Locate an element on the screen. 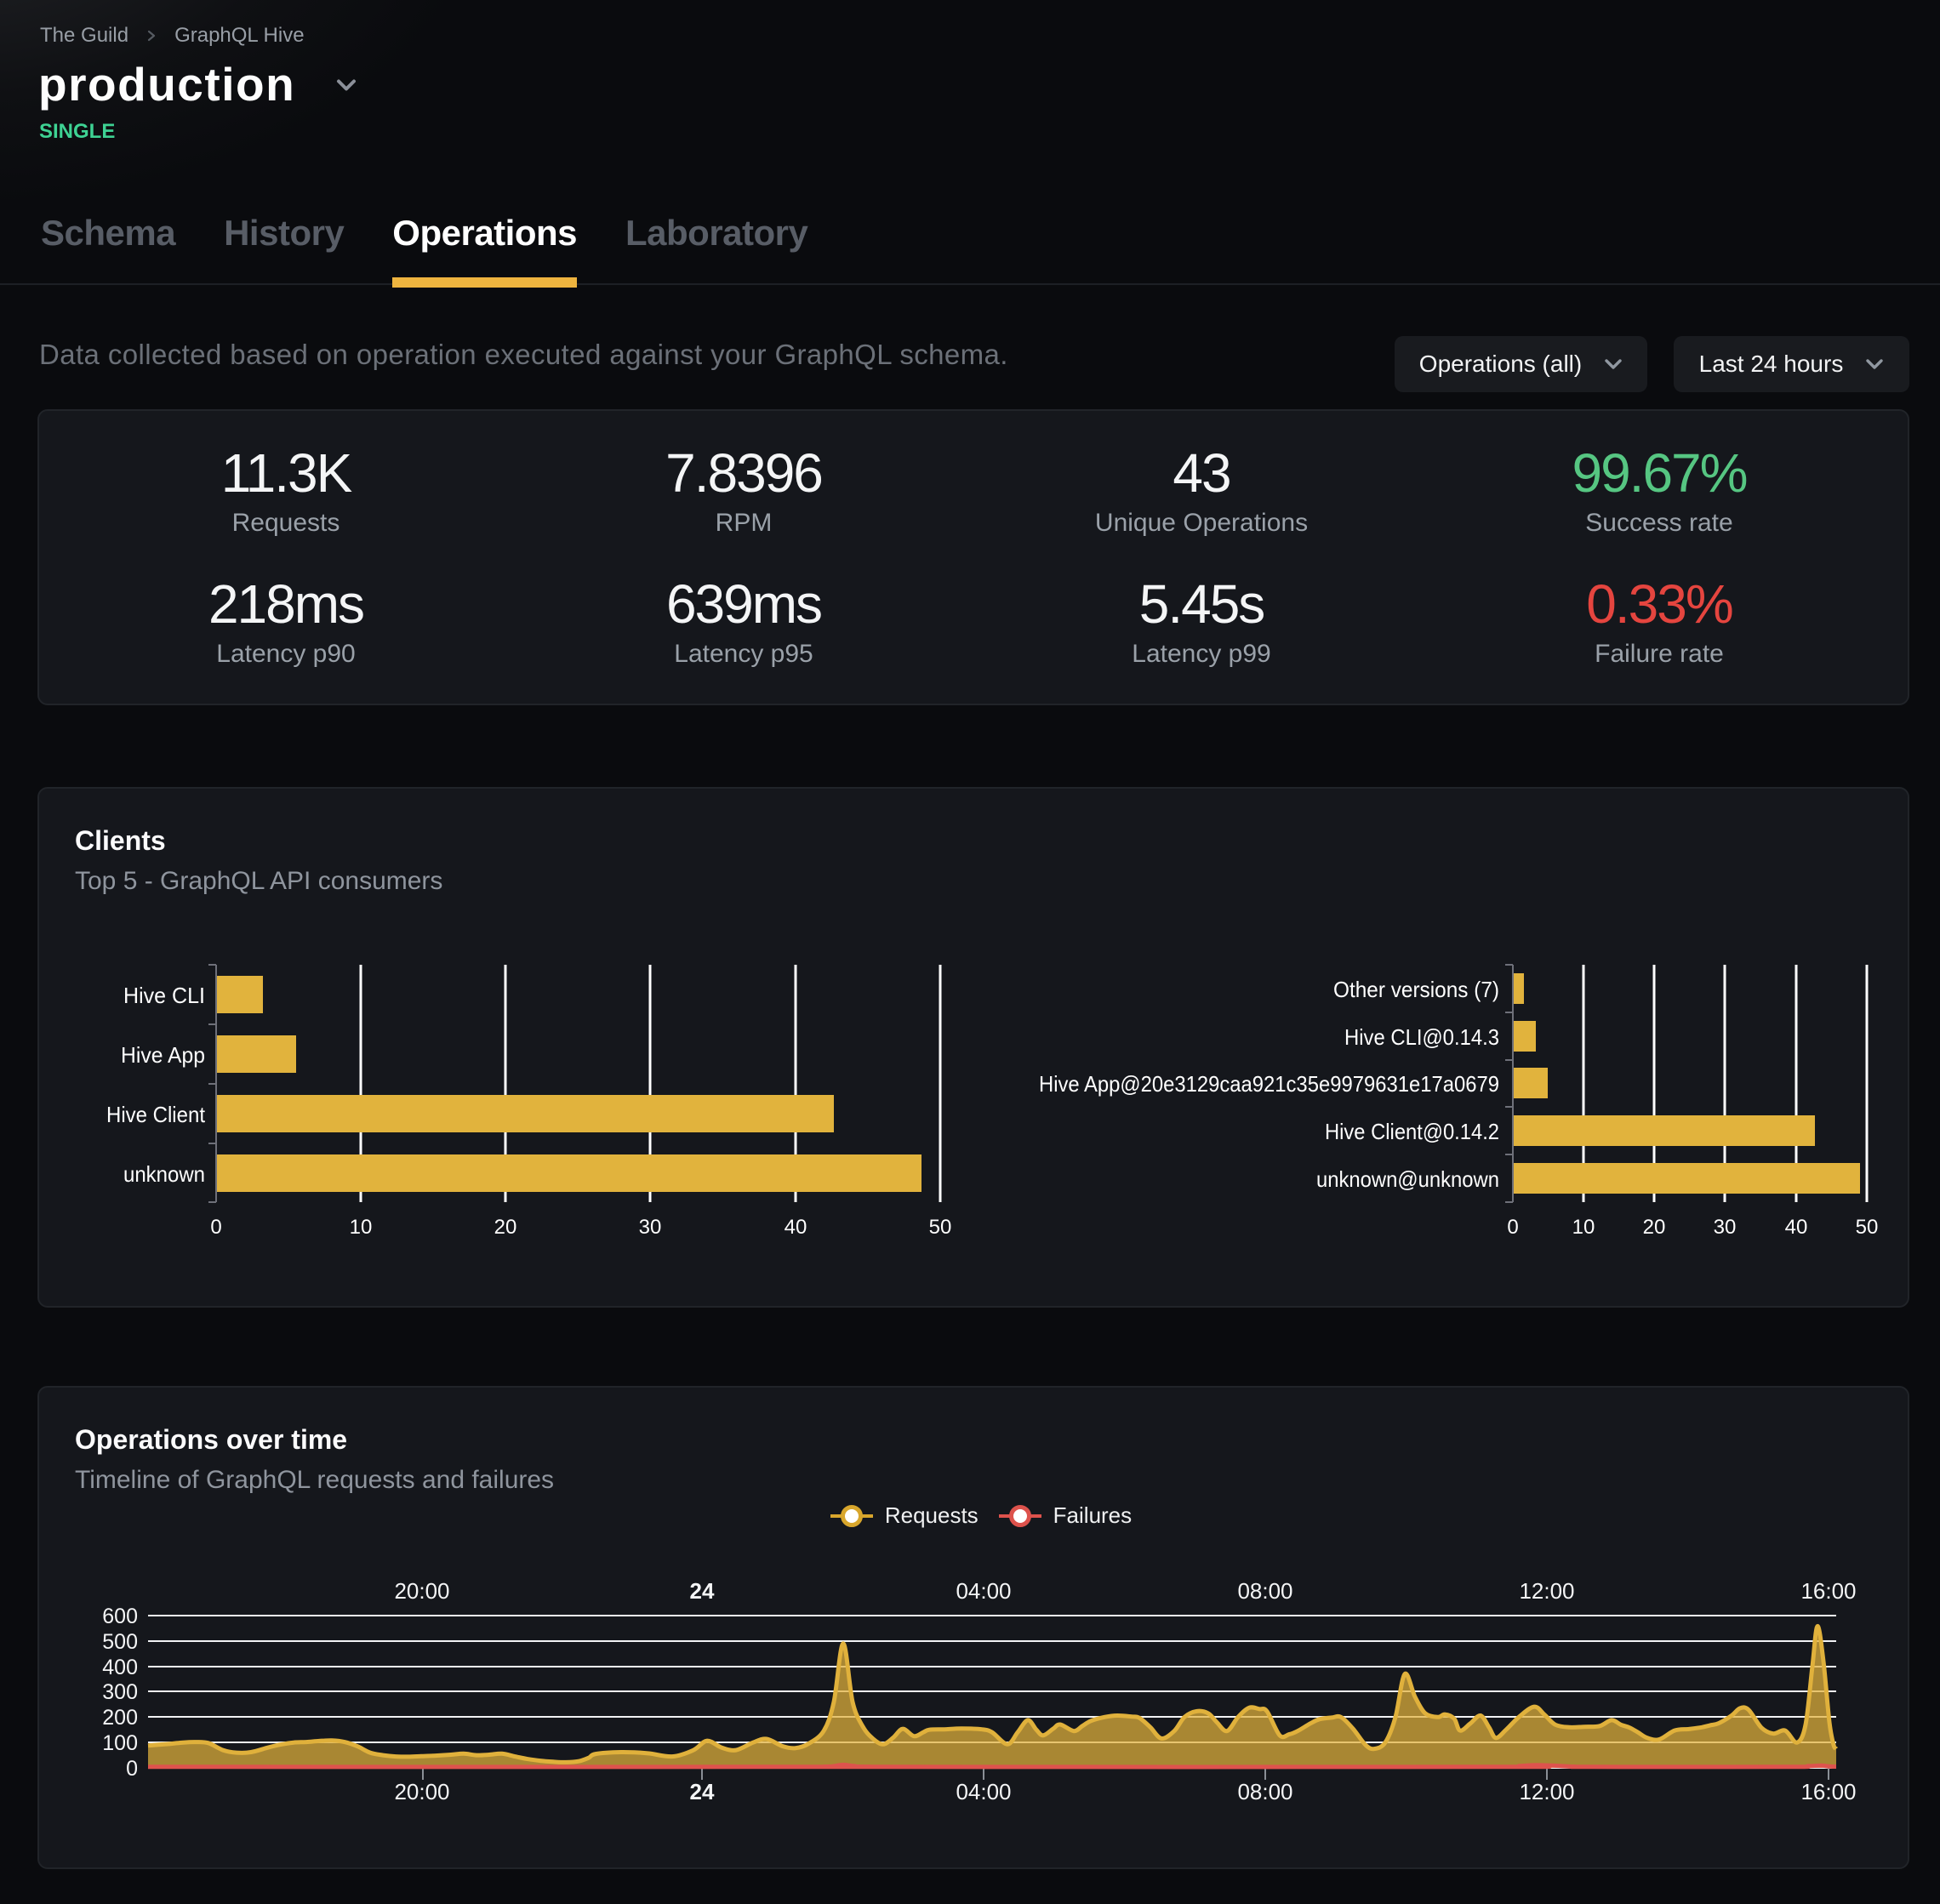  svg-text: 500 is located at coordinates (120, 1642).